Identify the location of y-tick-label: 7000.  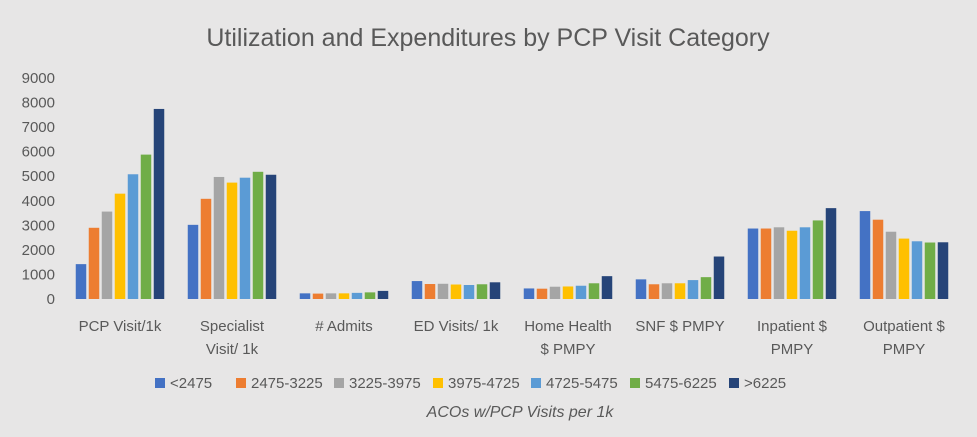
(38, 127).